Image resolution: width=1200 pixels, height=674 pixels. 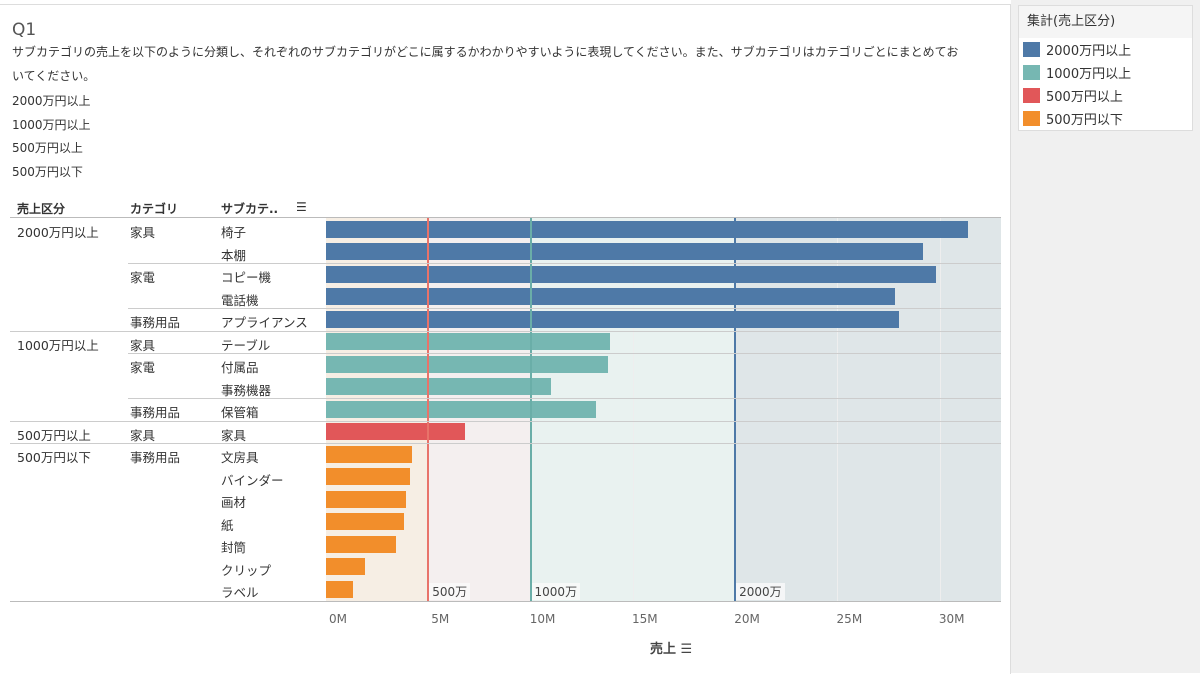 I want to click on description-line: 2000万円以上, so click(x=51, y=101).